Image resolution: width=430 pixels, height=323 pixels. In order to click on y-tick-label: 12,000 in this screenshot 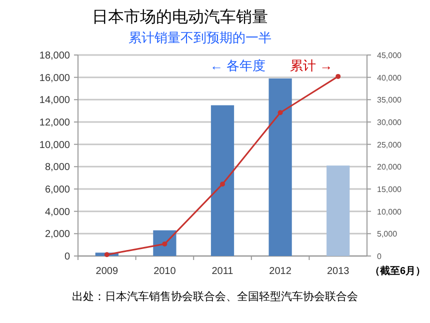, I will do `click(54, 123)`.